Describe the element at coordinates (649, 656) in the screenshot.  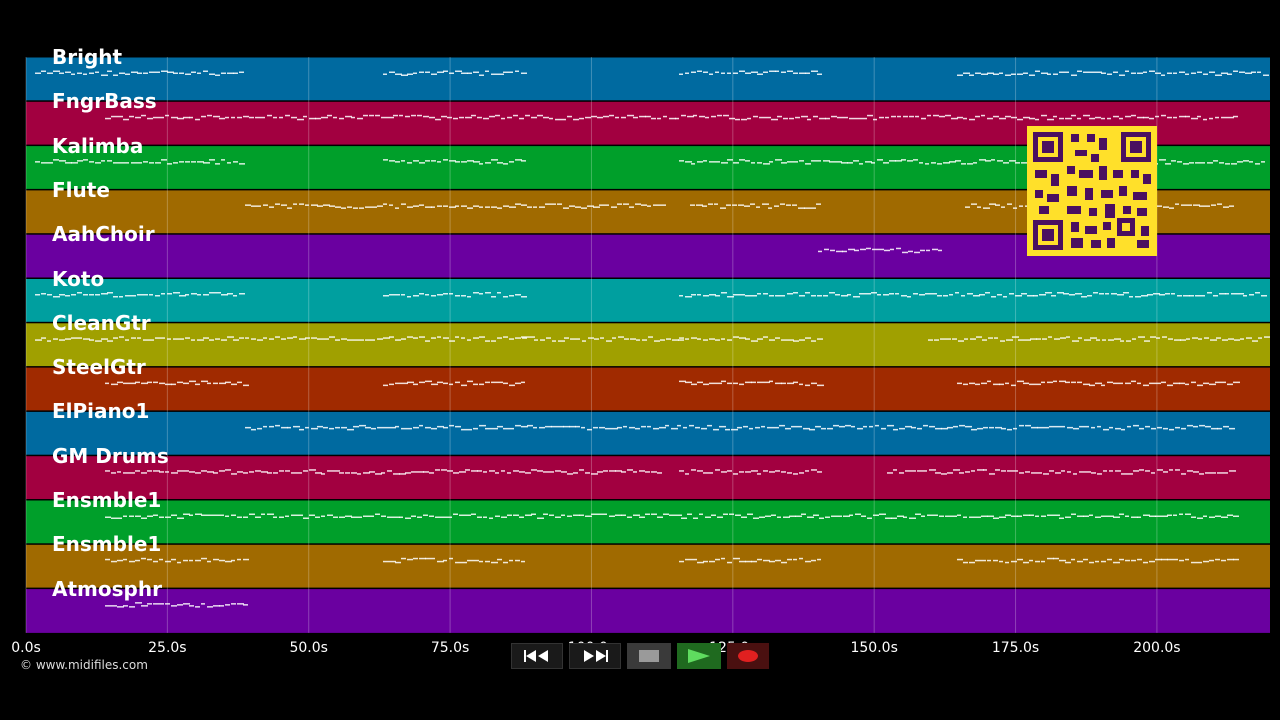
I see `stop-button` at that location.